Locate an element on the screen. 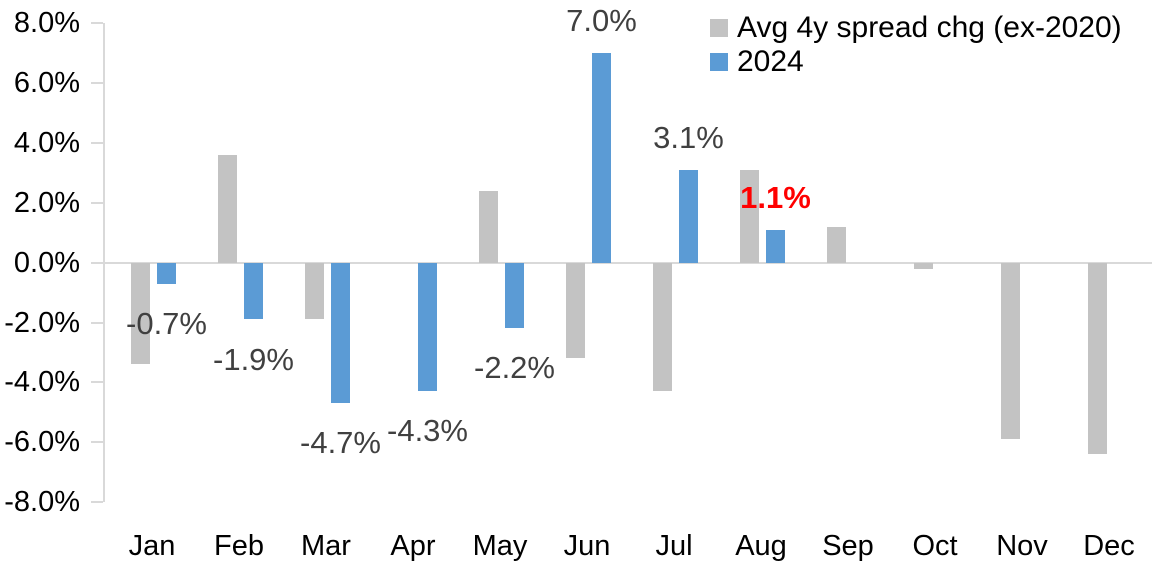 The width and height of the screenshot is (1152, 570). bar-Feb-avg is located at coordinates (227, 208).